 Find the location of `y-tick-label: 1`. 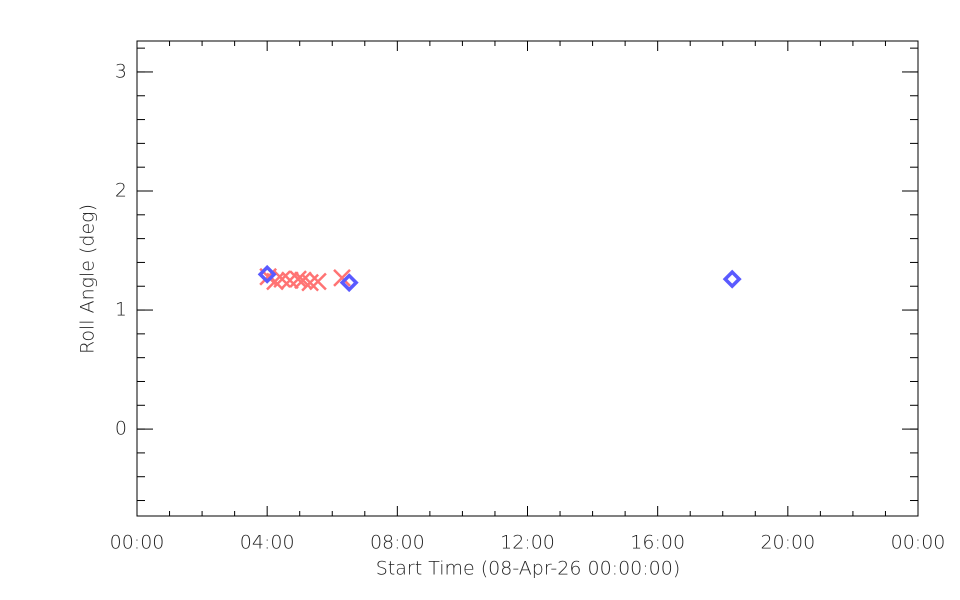

y-tick-label: 1 is located at coordinates (121, 310).